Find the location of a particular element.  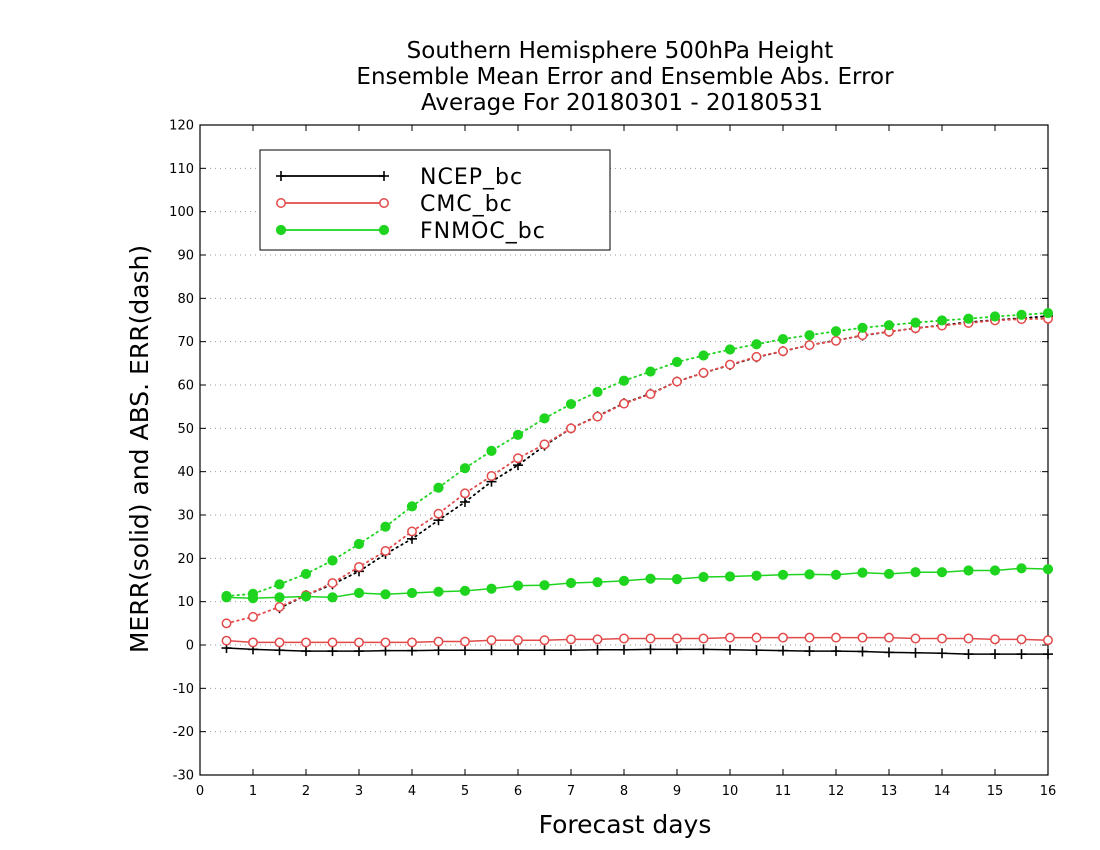

x-tick-label: 4 is located at coordinates (412, 791).